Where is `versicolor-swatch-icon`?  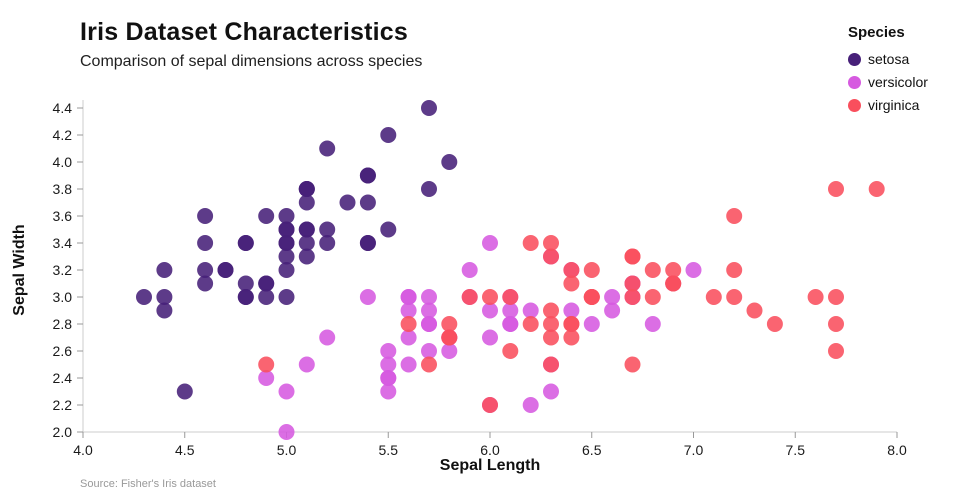
versicolor-swatch-icon is located at coordinates (854, 82).